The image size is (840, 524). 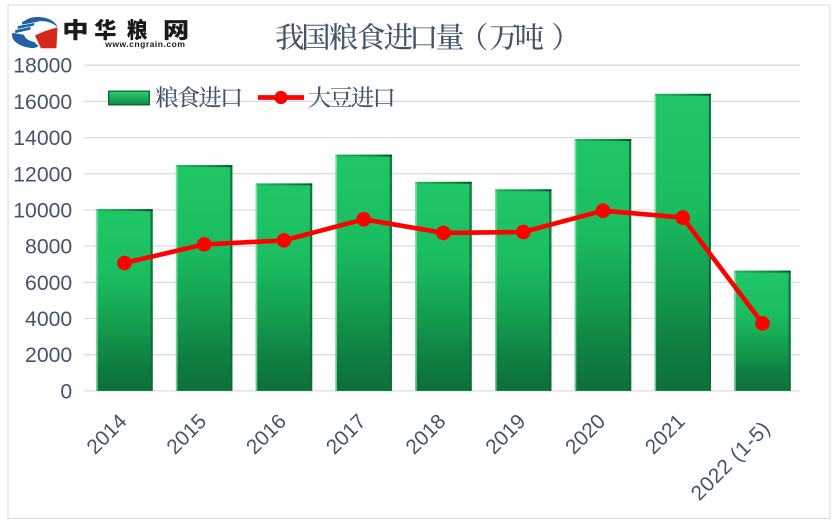 What do you see at coordinates (144, 44) in the screenshot?
I see `svg-text: www.cngrain.com` at bounding box center [144, 44].